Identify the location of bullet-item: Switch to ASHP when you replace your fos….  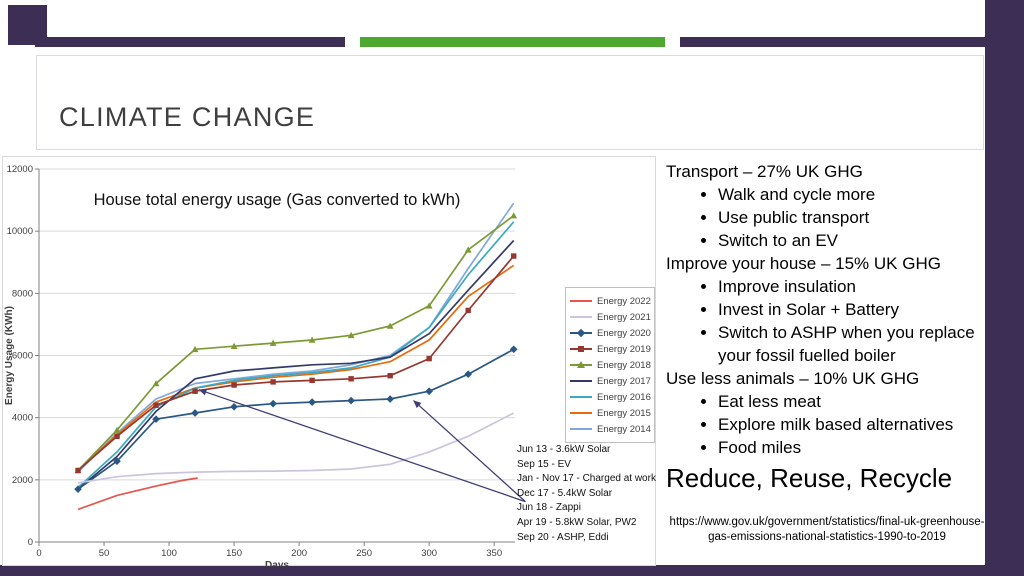
(853, 344).